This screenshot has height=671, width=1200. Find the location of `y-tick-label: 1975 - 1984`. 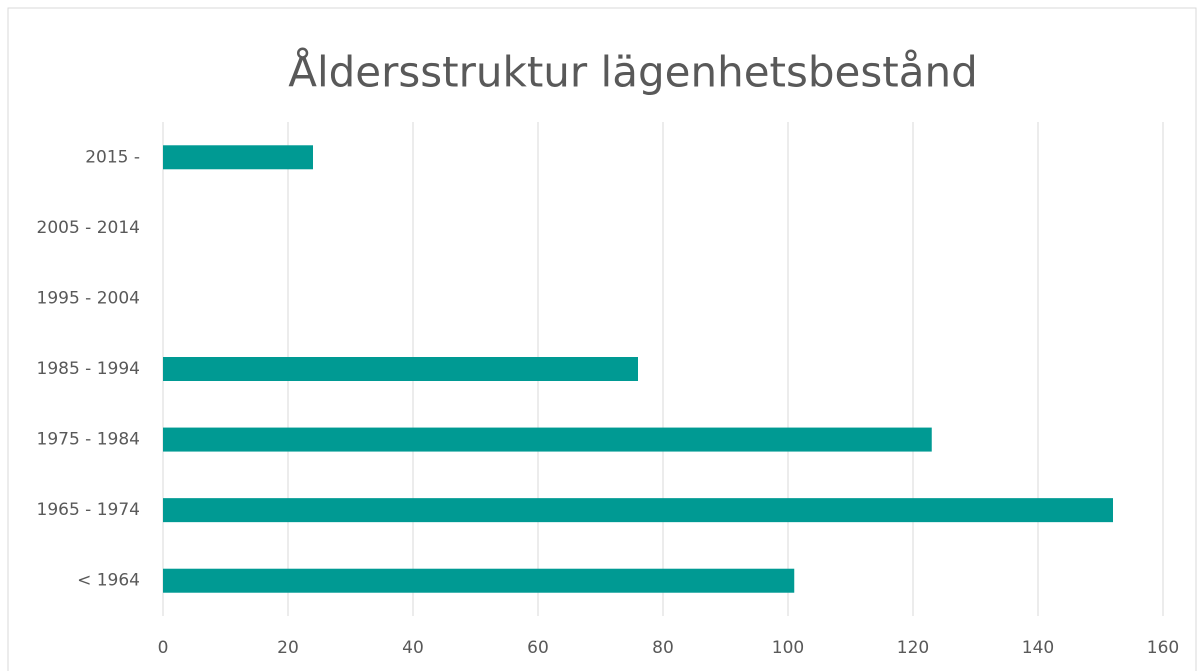

y-tick-label: 1975 - 1984 is located at coordinates (88, 440).